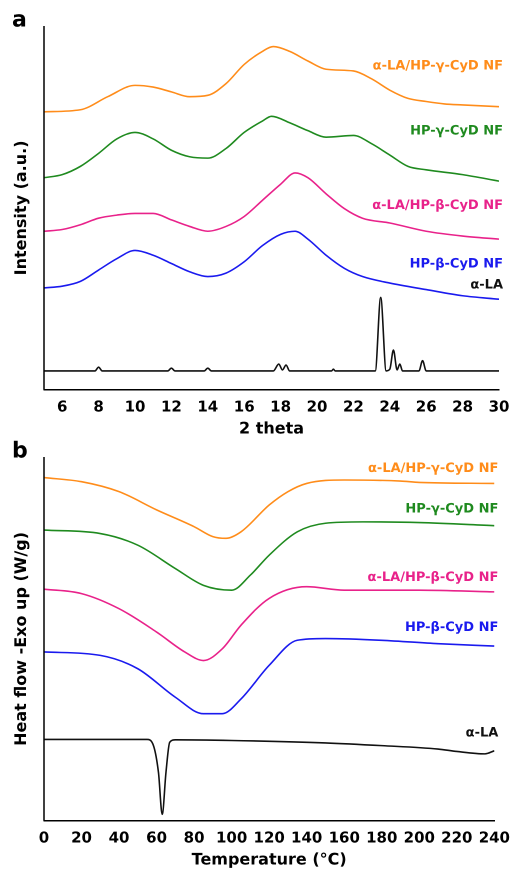  What do you see at coordinates (419, 837) in the screenshot?
I see `x-tick-label: 200` at bounding box center [419, 837].